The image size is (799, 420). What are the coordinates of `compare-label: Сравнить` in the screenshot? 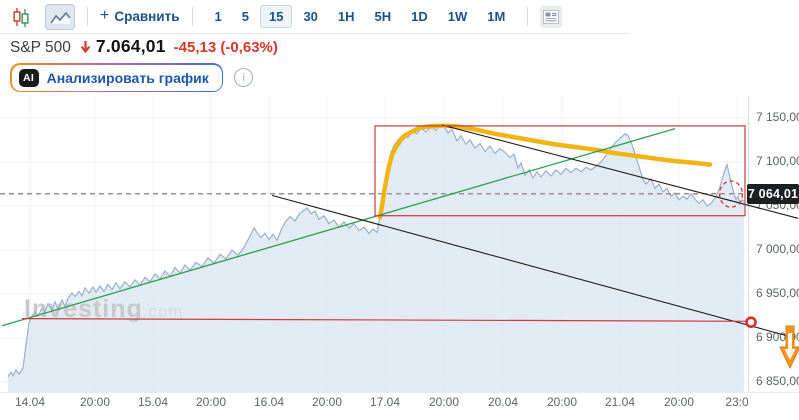 It's located at (147, 16).